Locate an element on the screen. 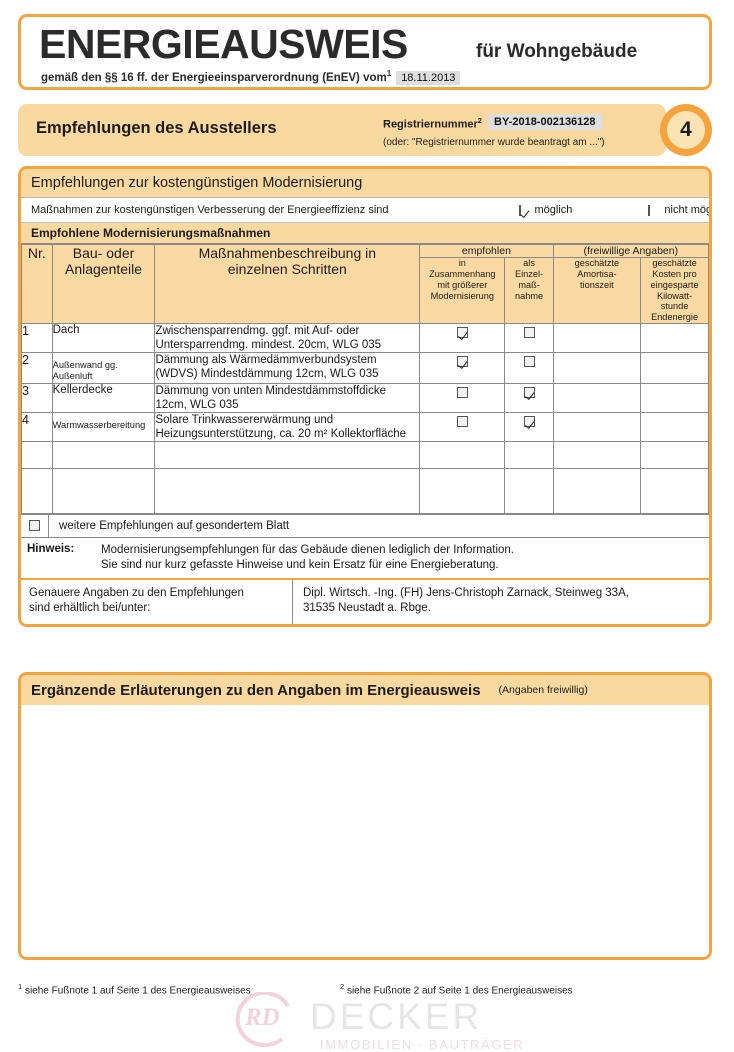 The height and width of the screenshot is (1052, 734). footnote-1-marker: 1 is located at coordinates (20, 986).